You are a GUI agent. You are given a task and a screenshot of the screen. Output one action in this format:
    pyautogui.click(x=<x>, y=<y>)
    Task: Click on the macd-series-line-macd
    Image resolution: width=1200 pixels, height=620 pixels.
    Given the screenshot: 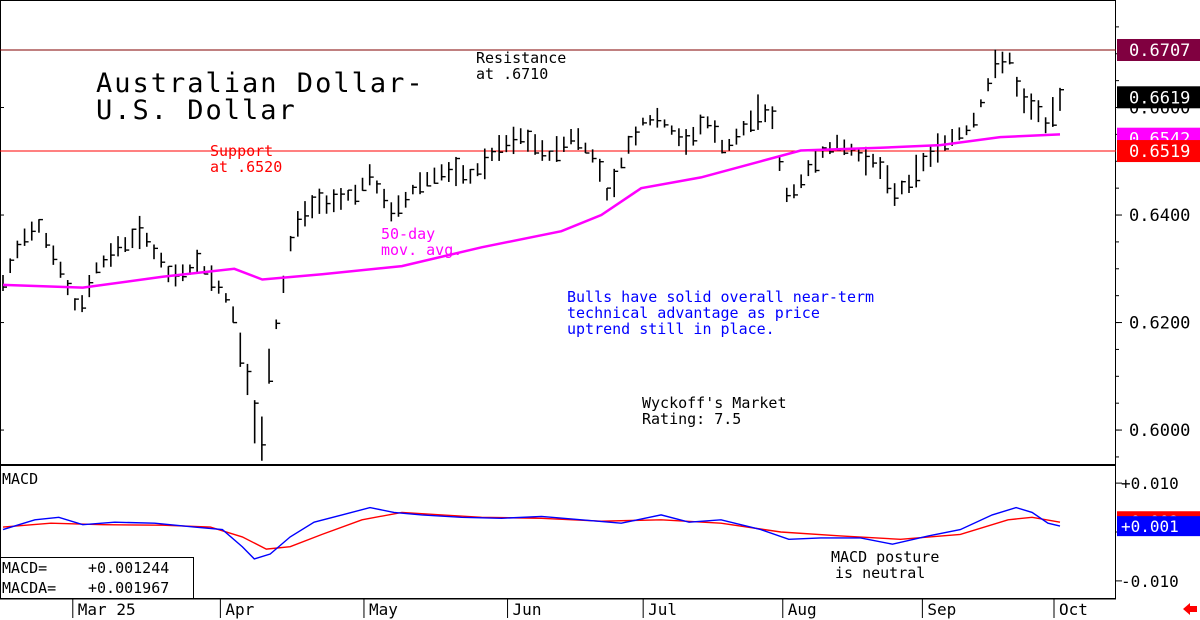 What is the action you would take?
    pyautogui.click(x=531, y=533)
    